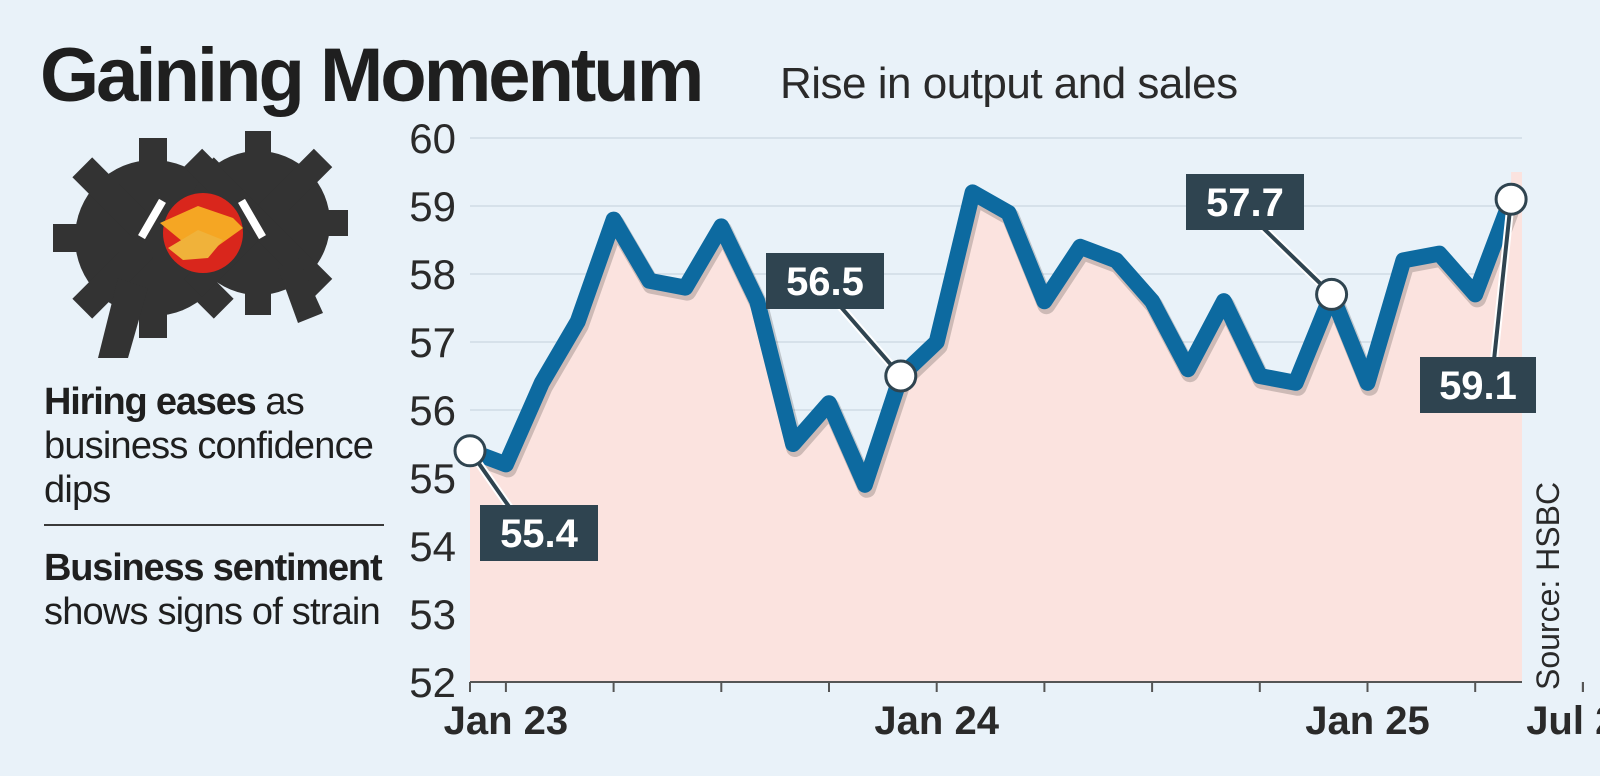 The image size is (1600, 776). I want to click on handshake-icon, so click(202, 233).